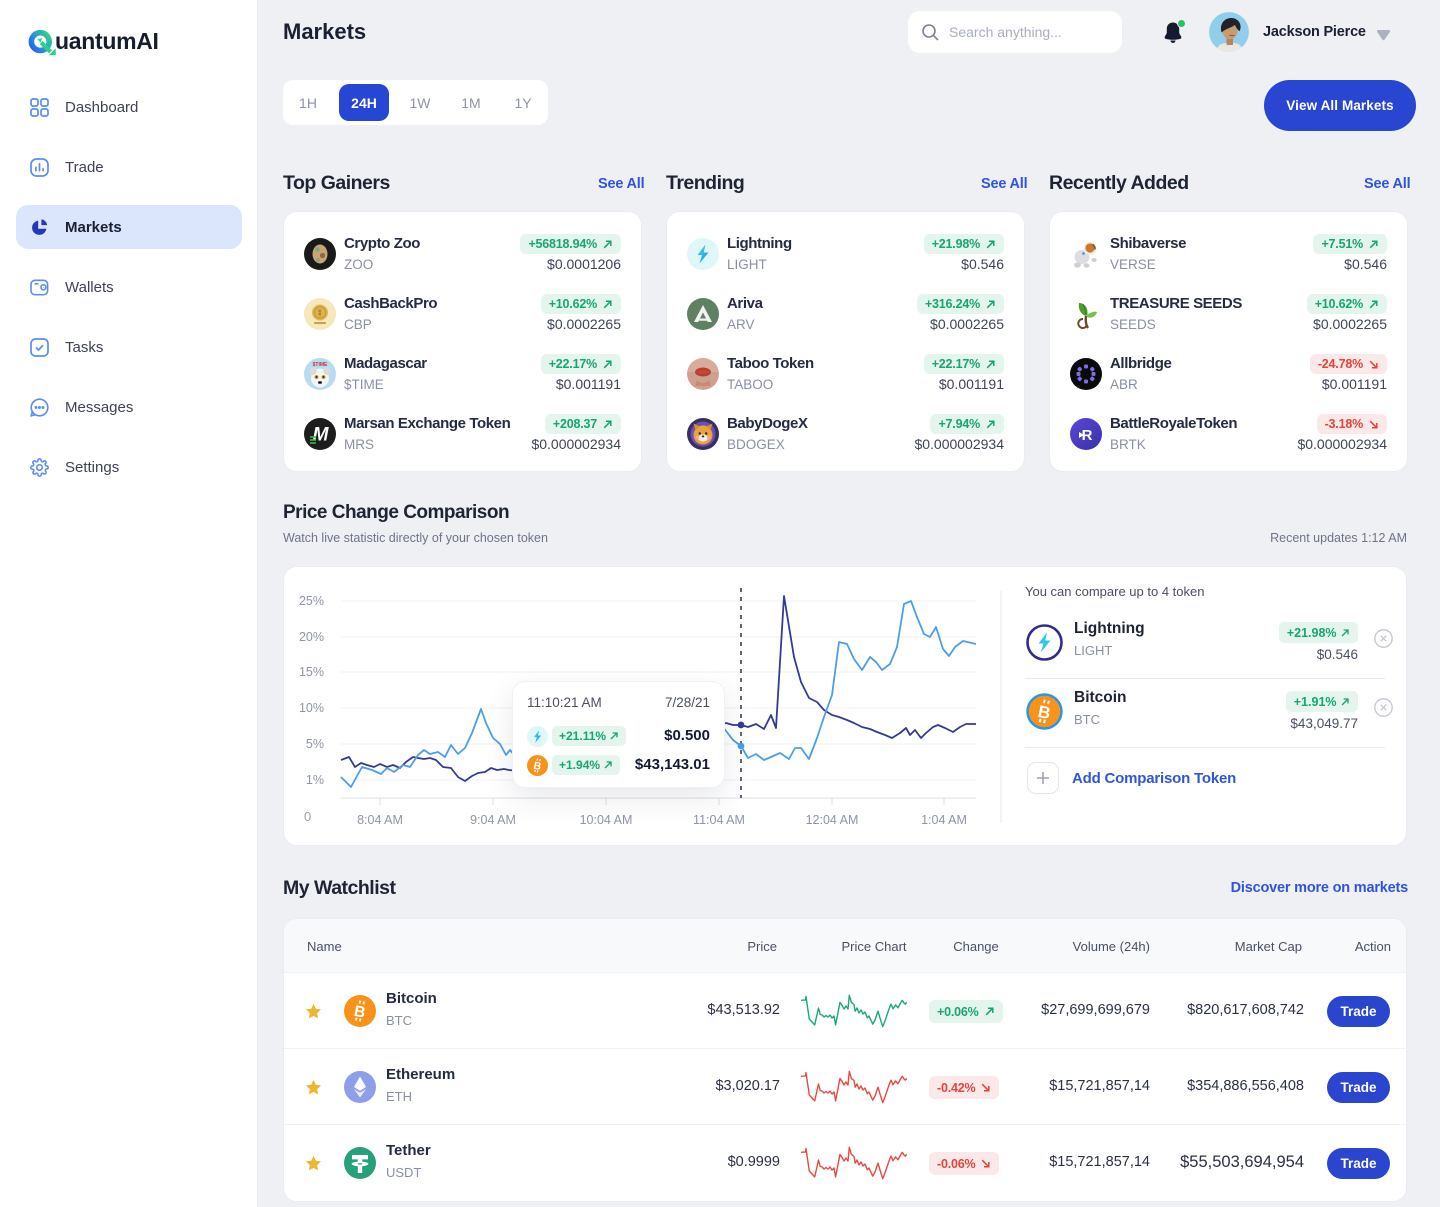  Describe the element at coordinates (493, 820) in the screenshot. I see `svg-text: 9:04 AM` at that location.